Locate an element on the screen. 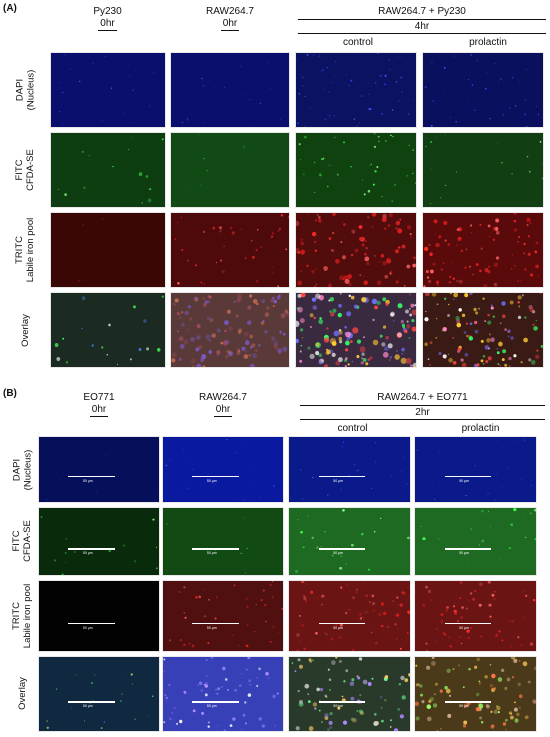 This screenshot has width=550, height=737. micrograph-a-overlay-raw264 is located at coordinates (230, 330).